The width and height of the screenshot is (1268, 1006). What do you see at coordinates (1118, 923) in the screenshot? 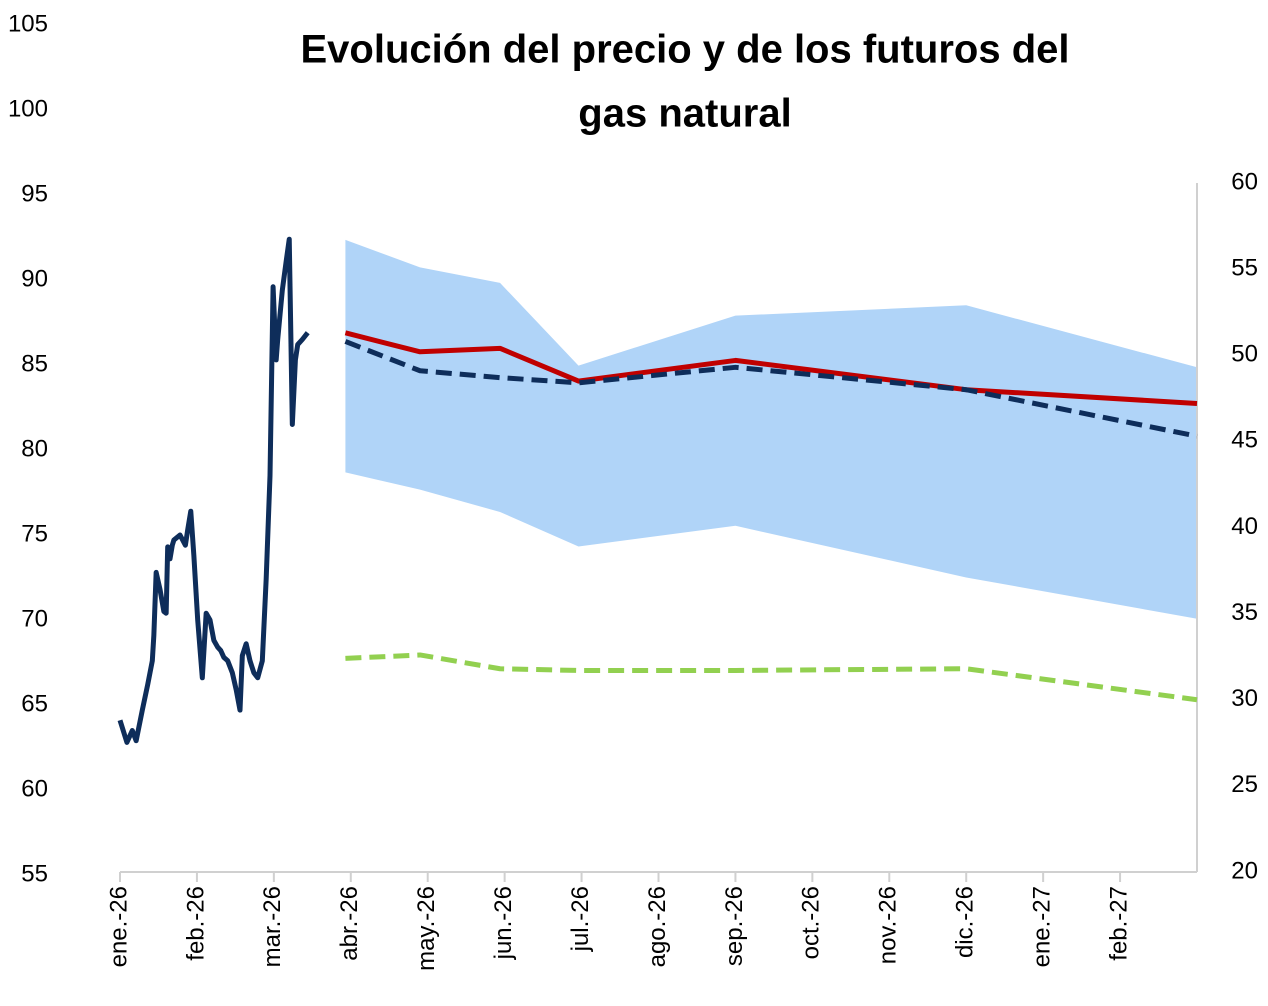
I see `x-tick-label: feb.-27` at bounding box center [1118, 923].